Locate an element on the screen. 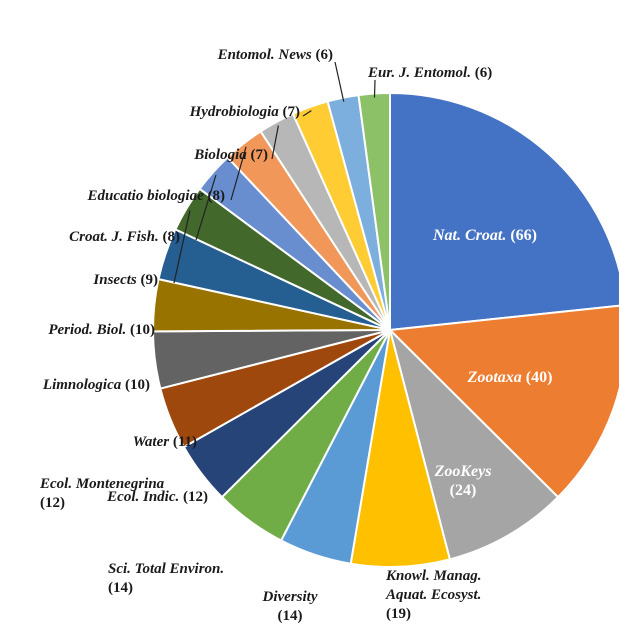  slice-label: Zootaxa (40) is located at coordinates (510, 377).